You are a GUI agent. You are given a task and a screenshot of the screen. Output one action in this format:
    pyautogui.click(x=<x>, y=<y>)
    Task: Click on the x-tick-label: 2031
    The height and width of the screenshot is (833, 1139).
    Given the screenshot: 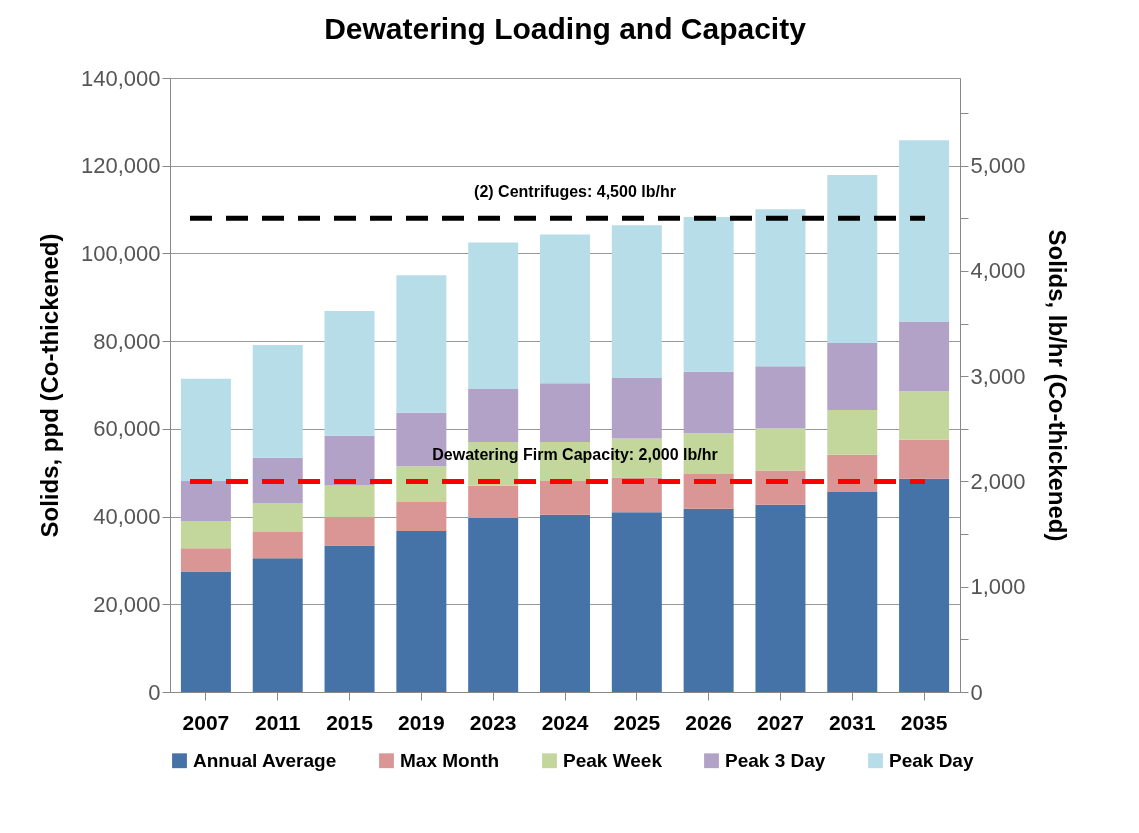 What is the action you would take?
    pyautogui.click(x=852, y=722)
    